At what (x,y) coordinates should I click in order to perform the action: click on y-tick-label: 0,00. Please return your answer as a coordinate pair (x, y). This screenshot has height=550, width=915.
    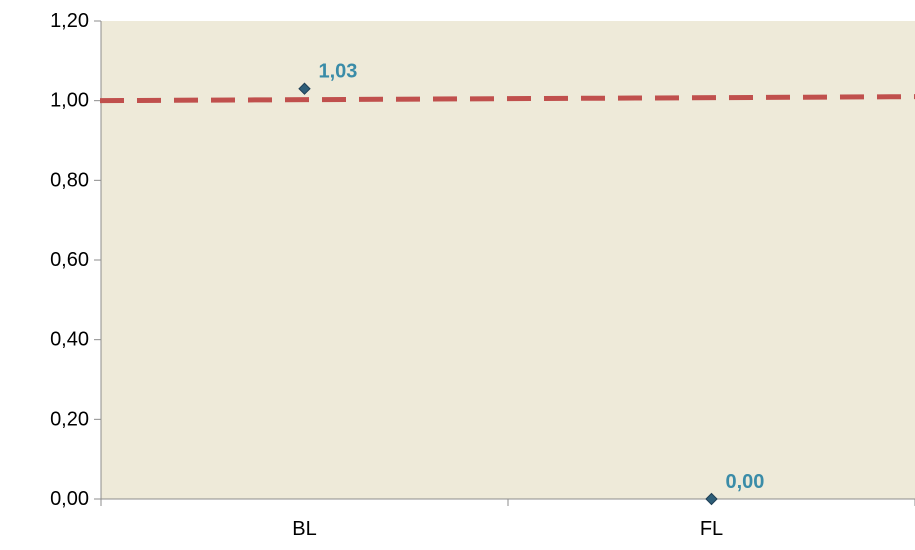
    Looking at the image, I should click on (69, 499).